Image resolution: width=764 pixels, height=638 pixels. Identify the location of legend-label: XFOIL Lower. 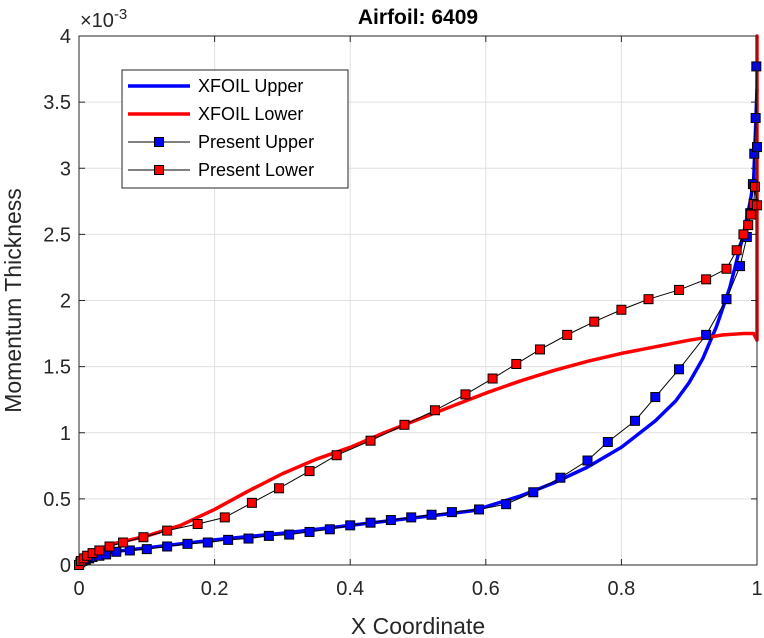
(250, 114).